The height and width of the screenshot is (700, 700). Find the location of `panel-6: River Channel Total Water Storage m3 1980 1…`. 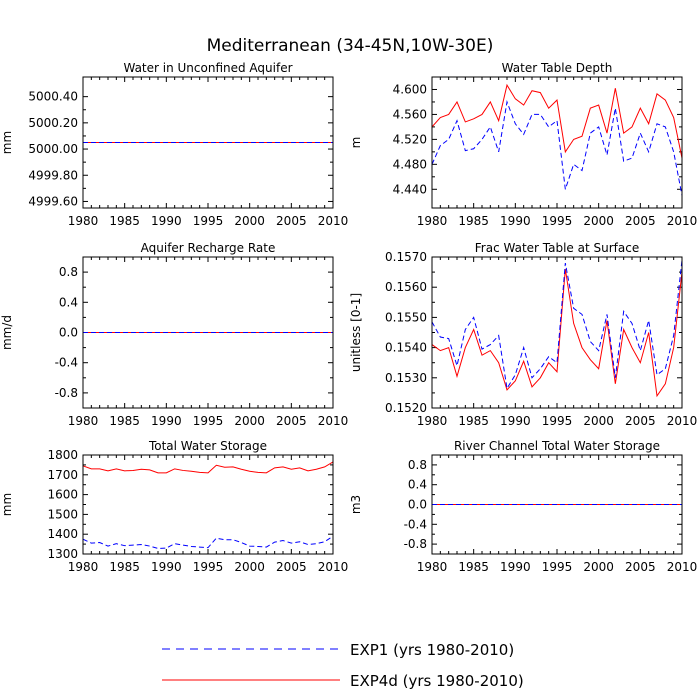

panel-6: River Channel Total Water Storage m3 1980 1… is located at coordinates (523, 506).